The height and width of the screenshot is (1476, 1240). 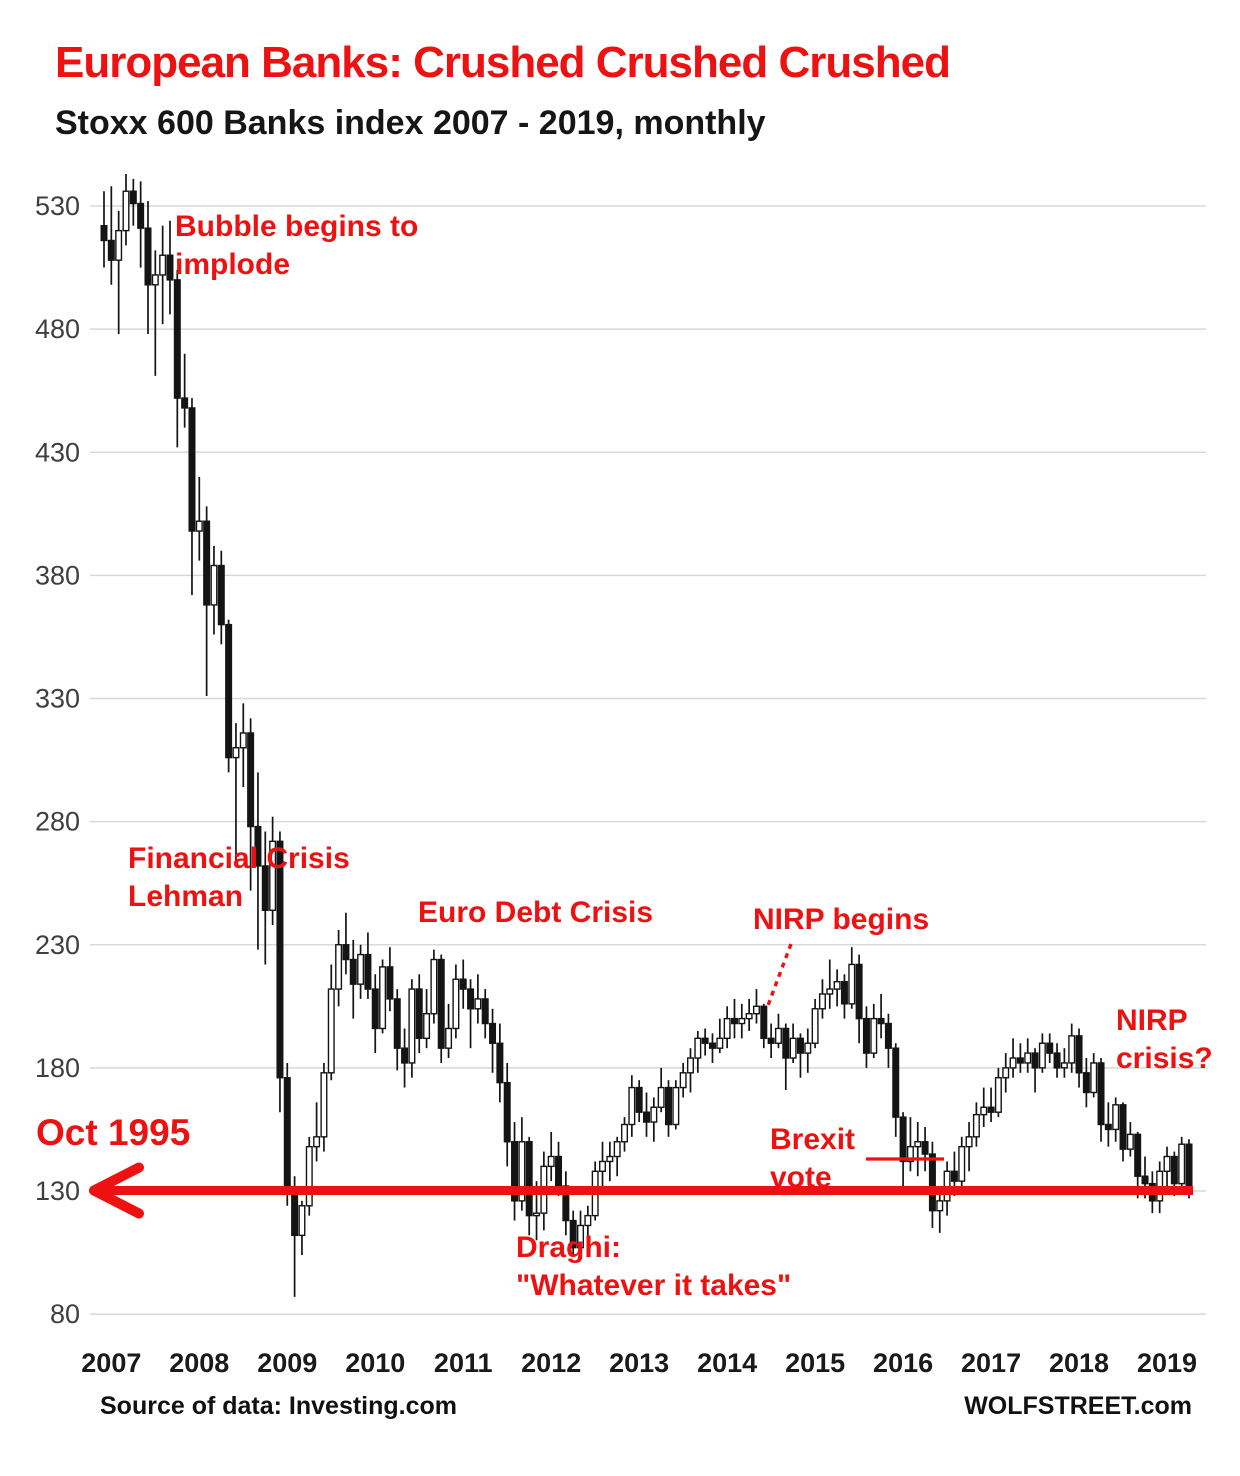 I want to click on annotation-text: Brexit, so click(x=813, y=1139).